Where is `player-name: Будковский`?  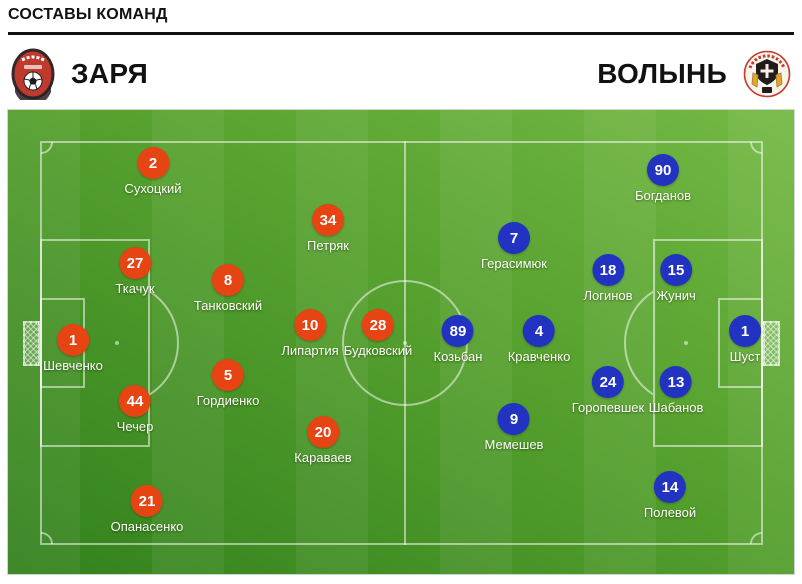
player-name: Будковский is located at coordinates (378, 350).